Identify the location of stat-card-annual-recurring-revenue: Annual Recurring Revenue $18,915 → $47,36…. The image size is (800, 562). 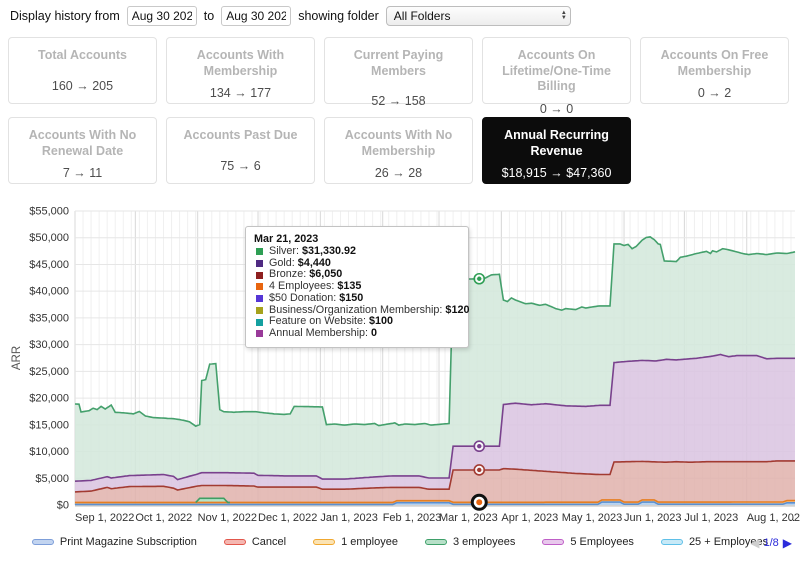
(556, 150).